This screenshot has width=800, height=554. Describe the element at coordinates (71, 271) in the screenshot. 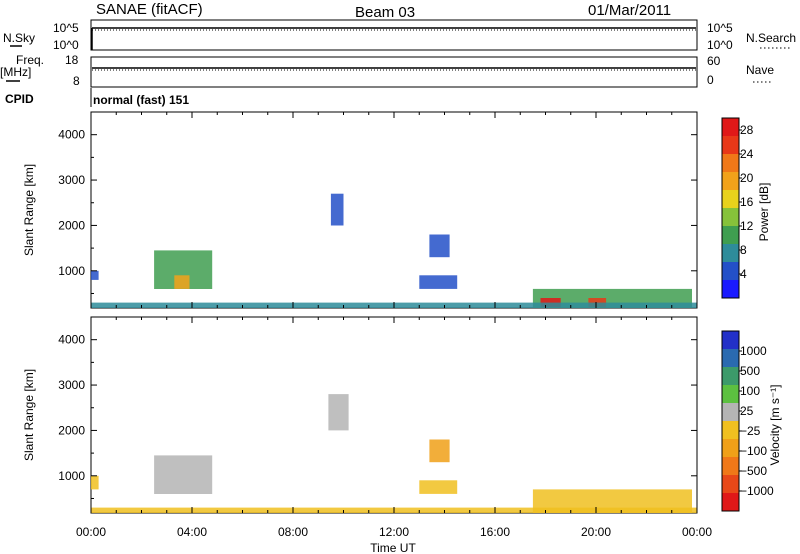

I see `power-y-tick-label: 1000` at that location.